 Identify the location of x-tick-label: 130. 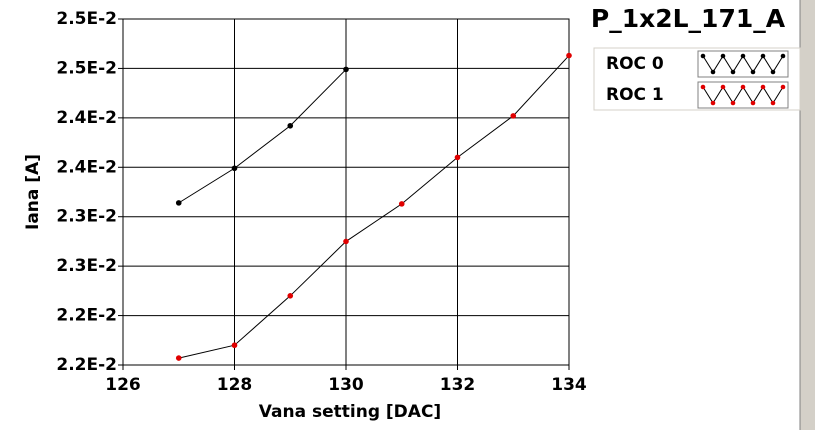
(346, 385).